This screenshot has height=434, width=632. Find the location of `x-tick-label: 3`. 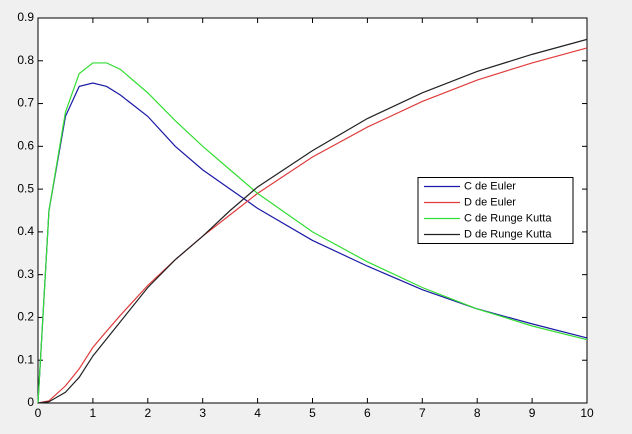

x-tick-label: 3 is located at coordinates (202, 413).